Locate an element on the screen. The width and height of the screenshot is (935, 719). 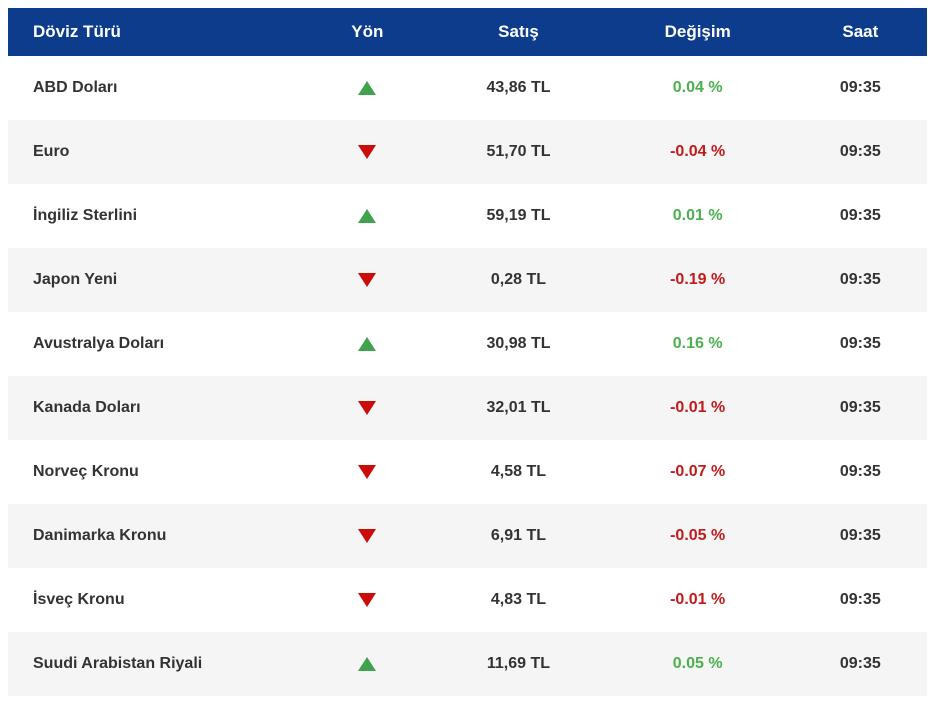
currency-name: Euro is located at coordinates (51, 151).